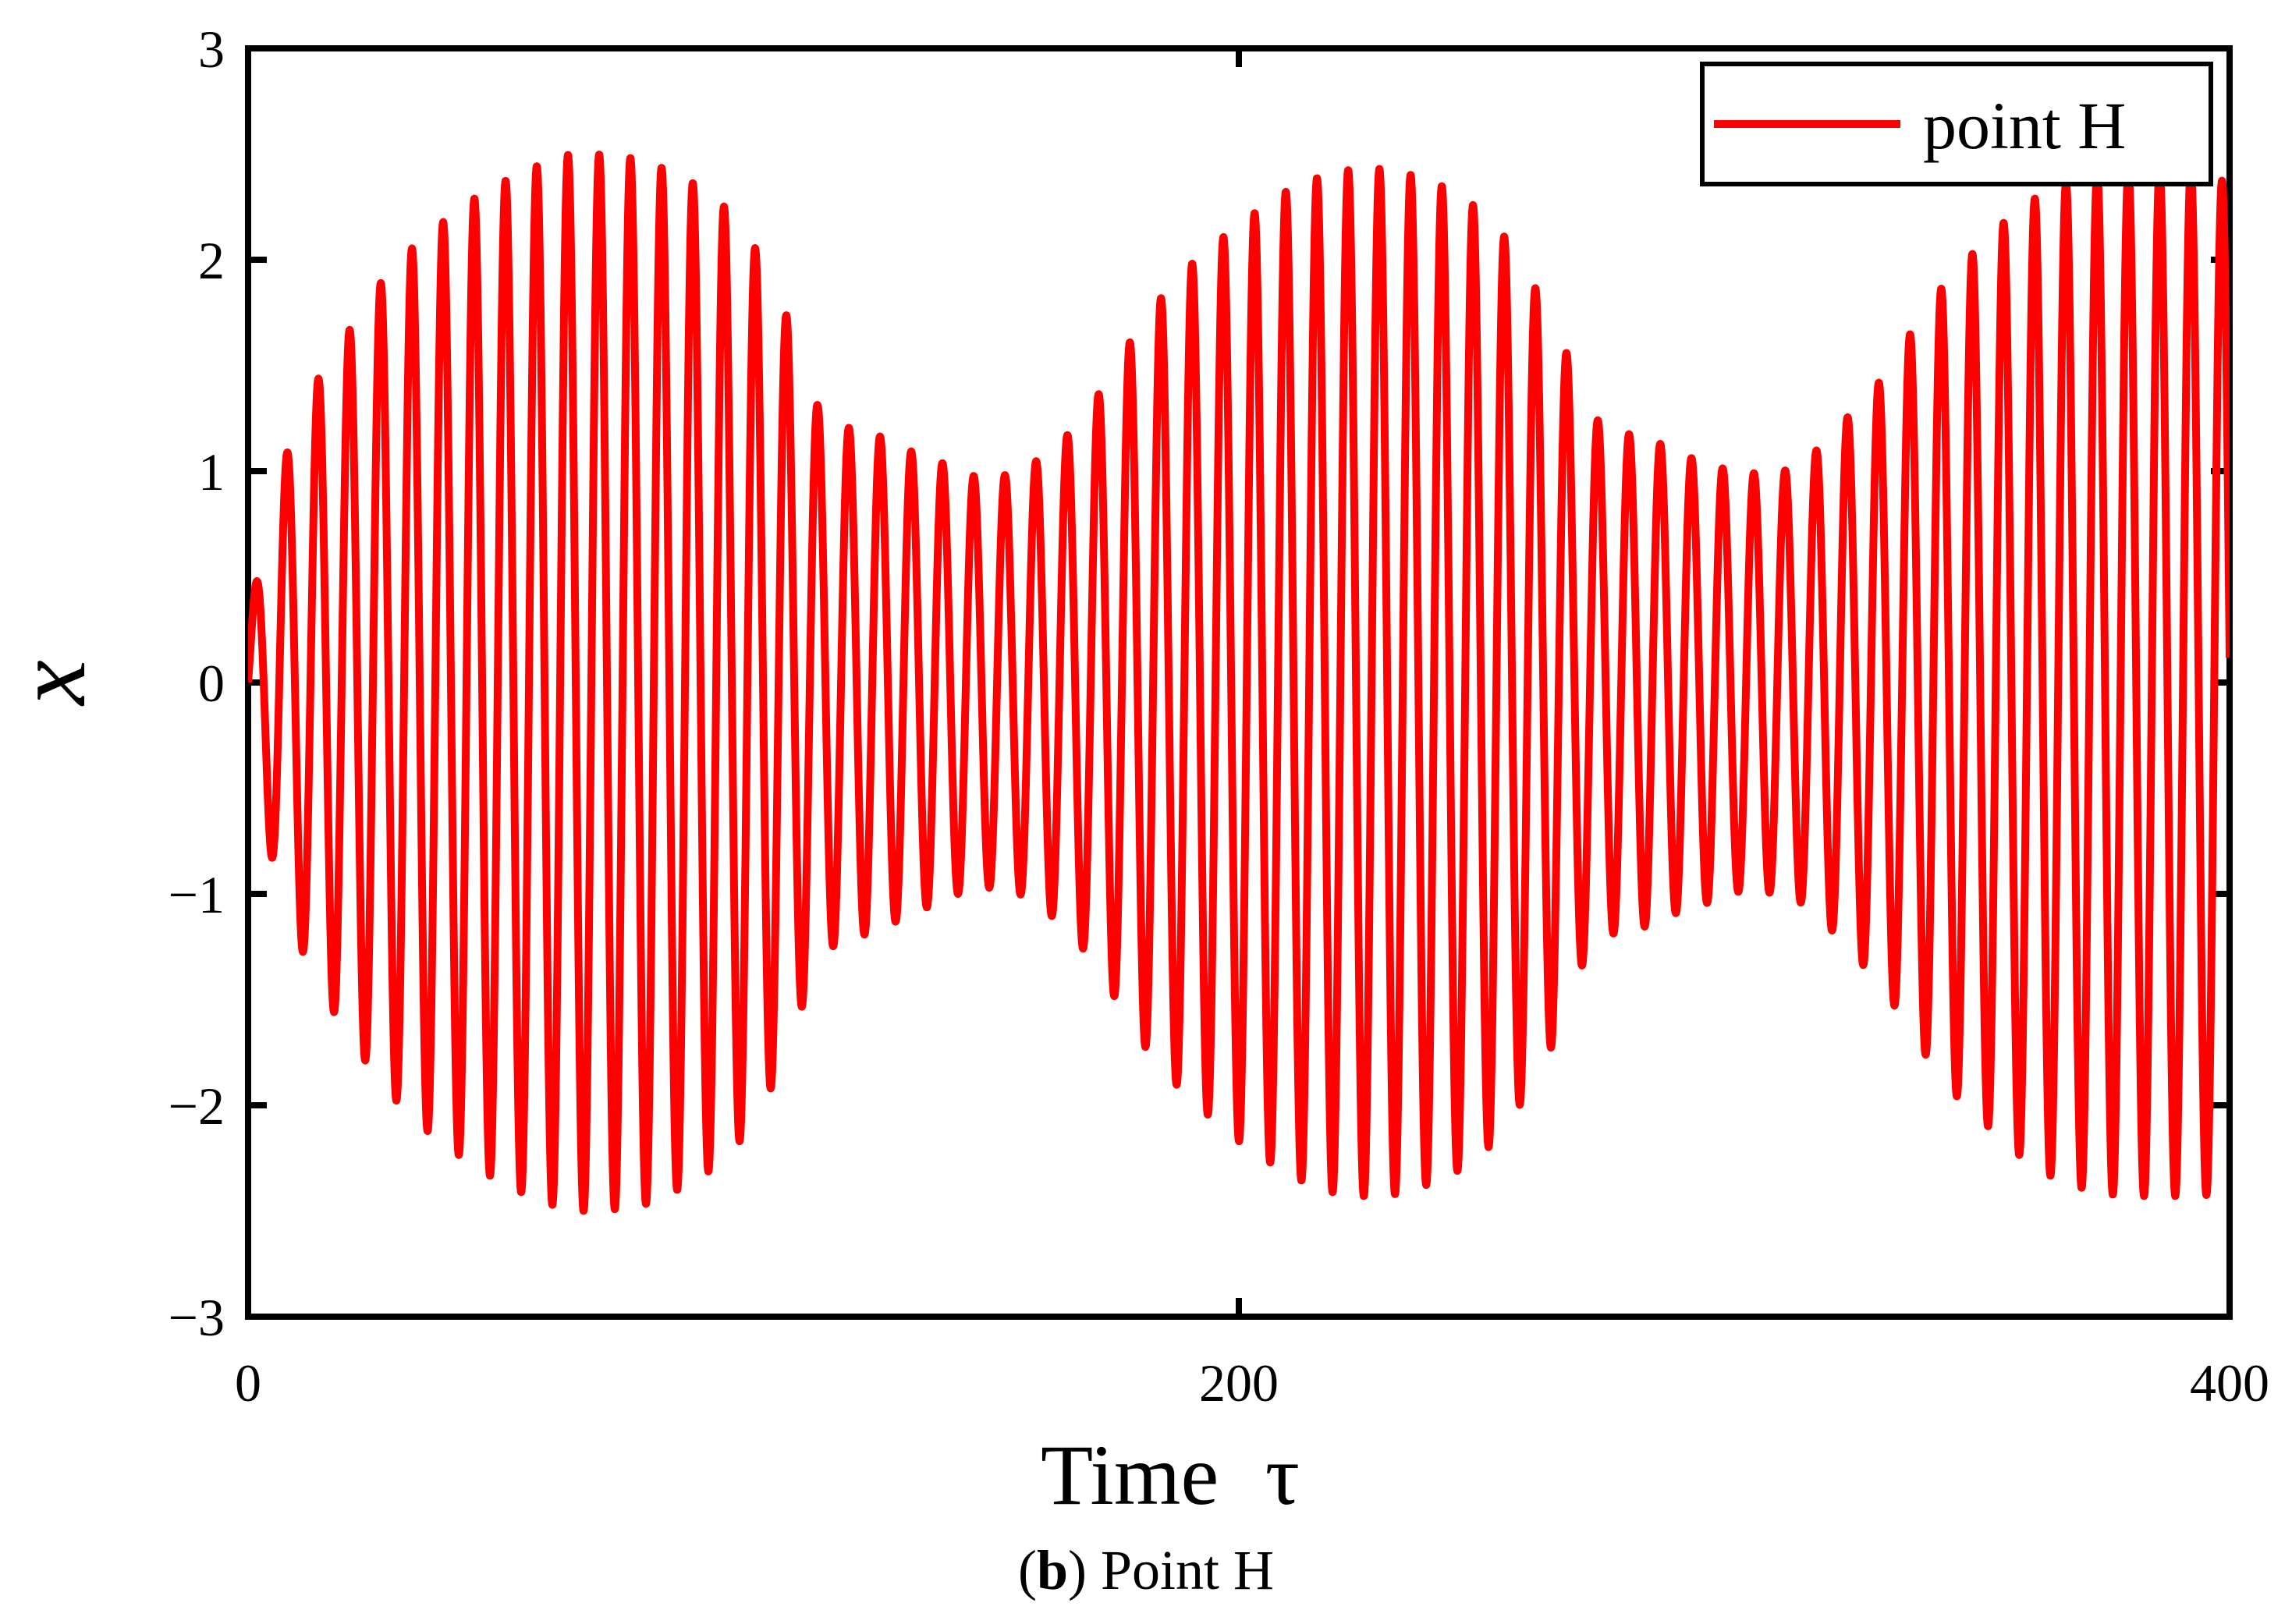 Image resolution: width=2292 pixels, height=1624 pixels. Describe the element at coordinates (2025, 125) in the screenshot. I see `legend-label-point-h: point H` at that location.